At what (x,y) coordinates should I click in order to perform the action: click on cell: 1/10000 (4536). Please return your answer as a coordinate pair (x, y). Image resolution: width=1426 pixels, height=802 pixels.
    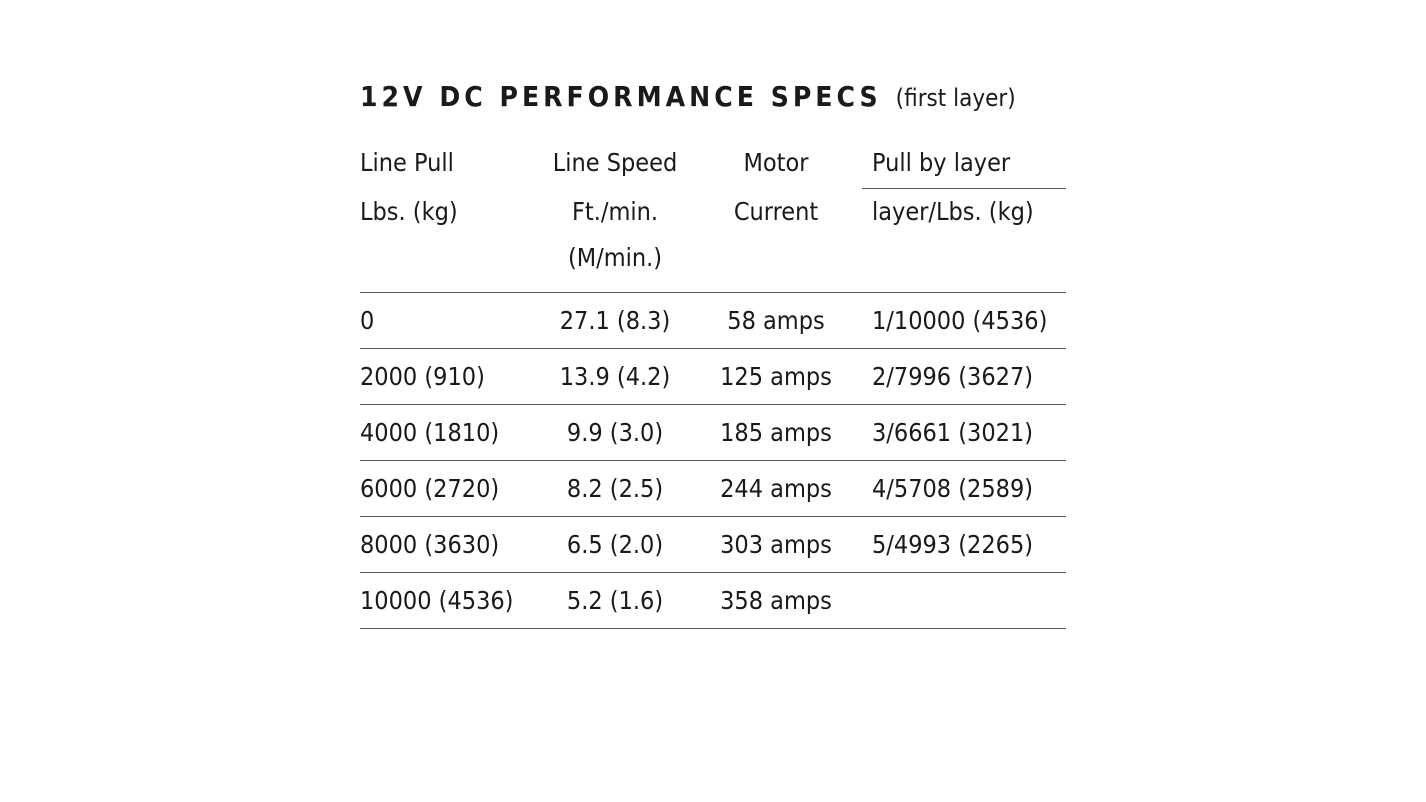
    Looking at the image, I should click on (964, 320).